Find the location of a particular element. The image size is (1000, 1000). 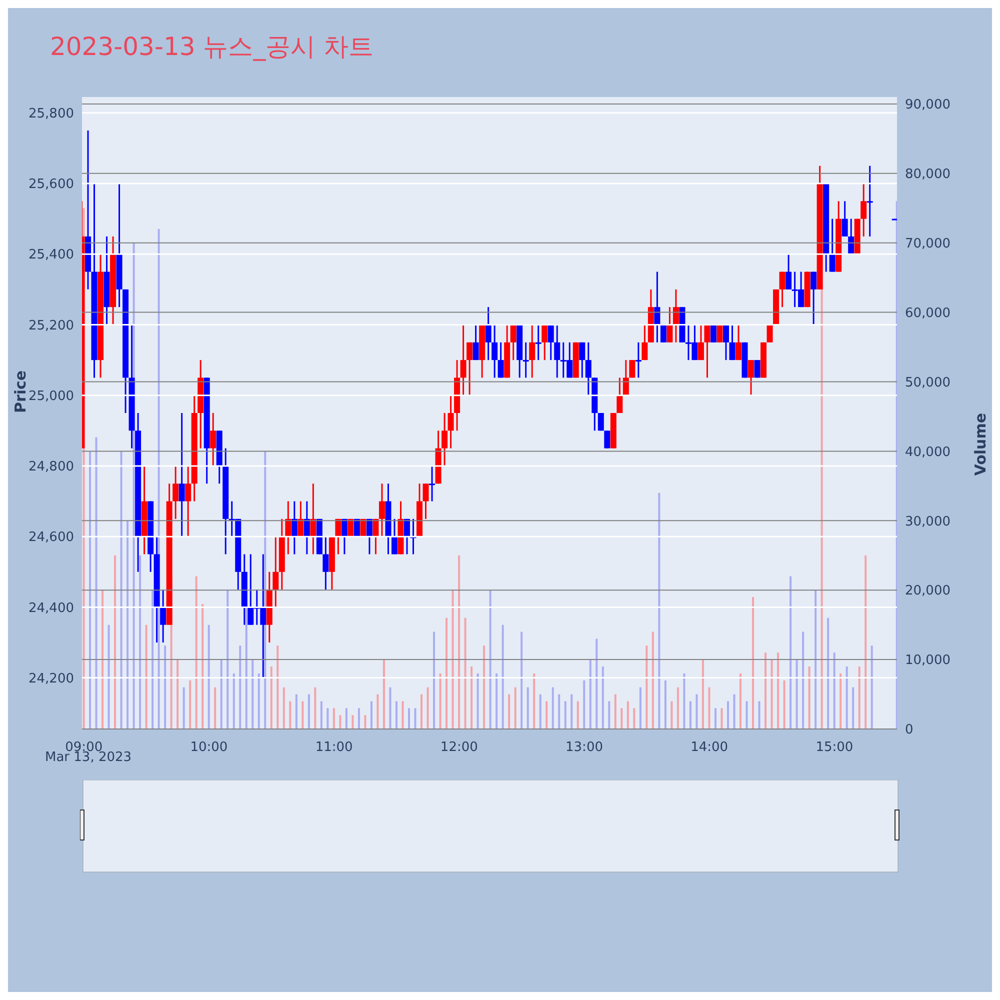

x-tick-label: 12:00 is located at coordinates (459, 747).